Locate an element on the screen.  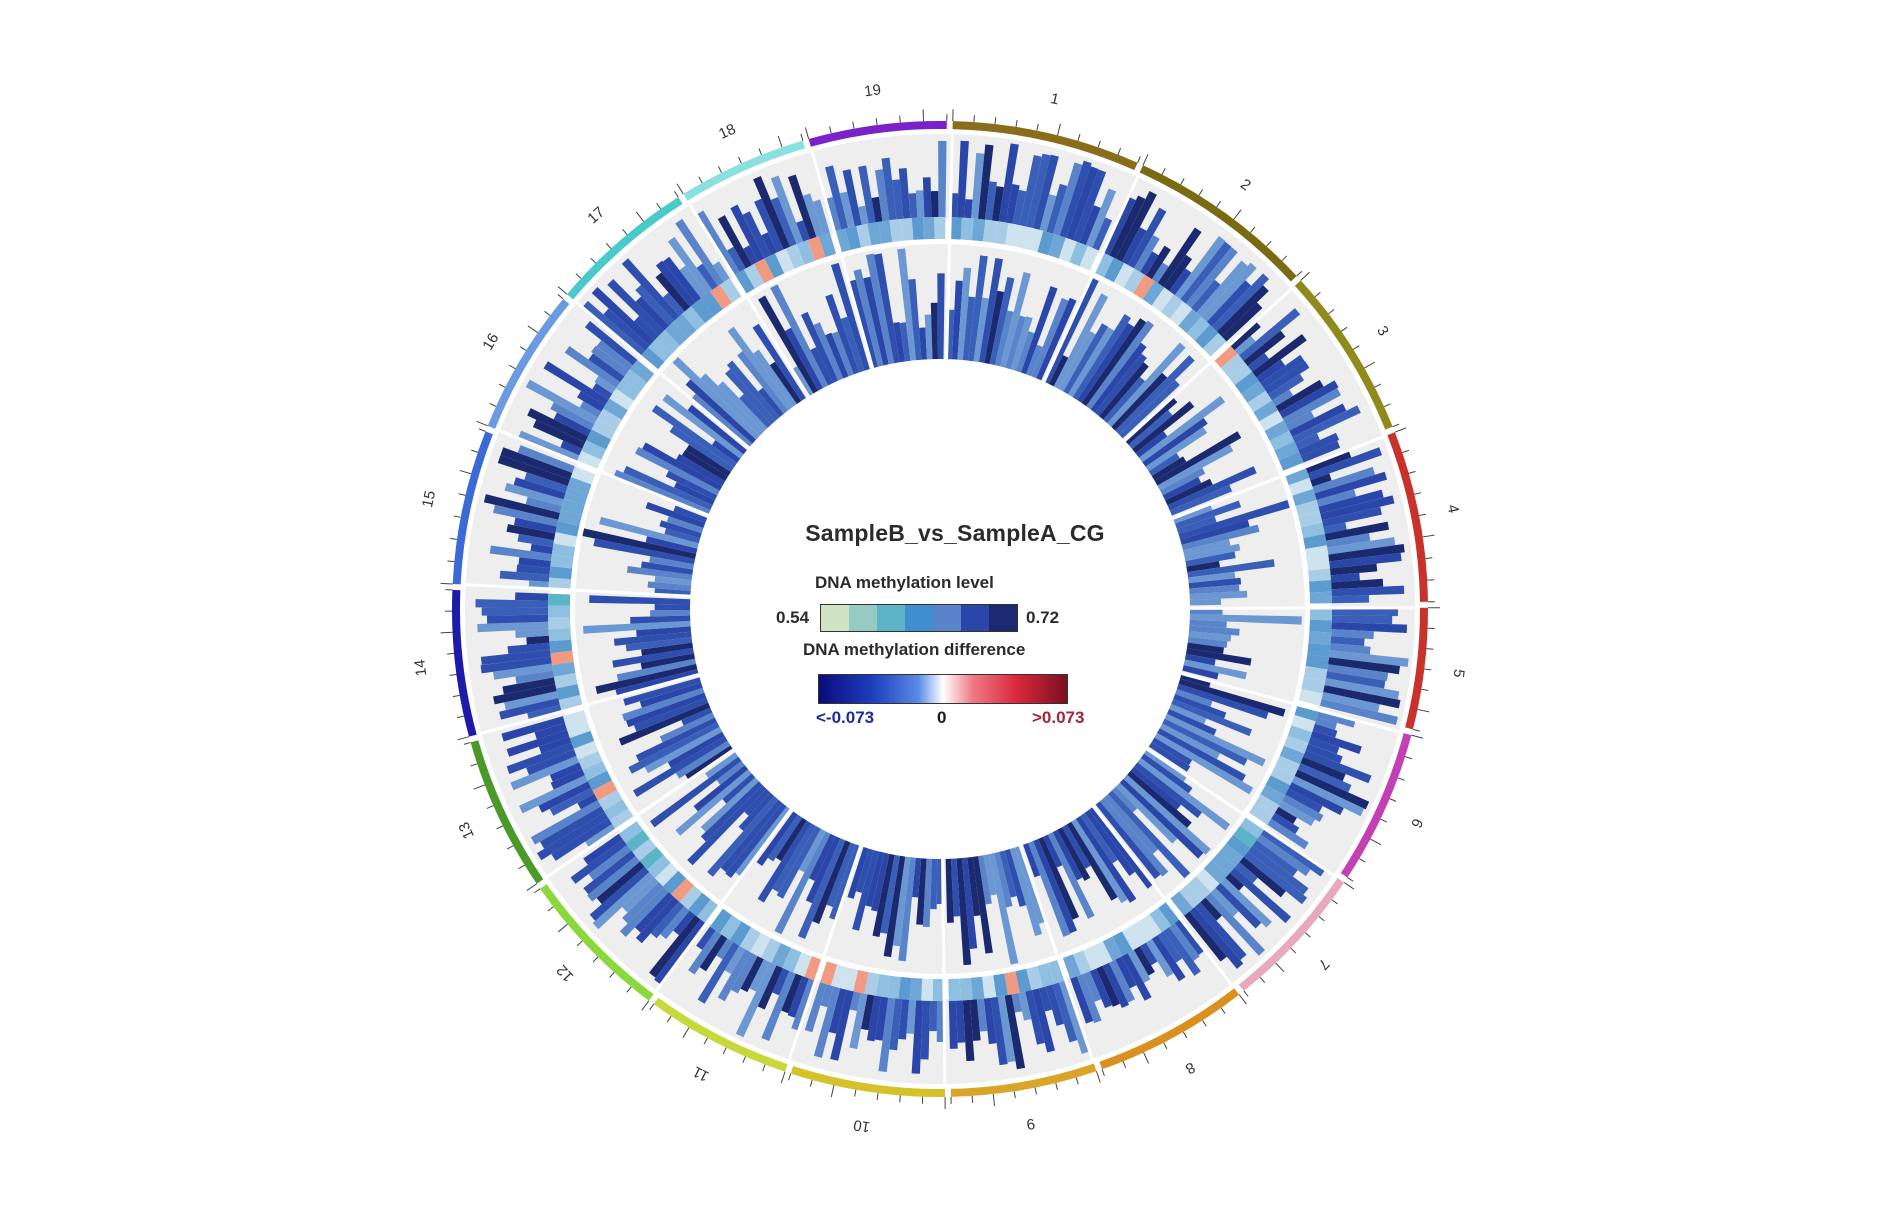
chromosome-17-band is located at coordinates (625, 248).